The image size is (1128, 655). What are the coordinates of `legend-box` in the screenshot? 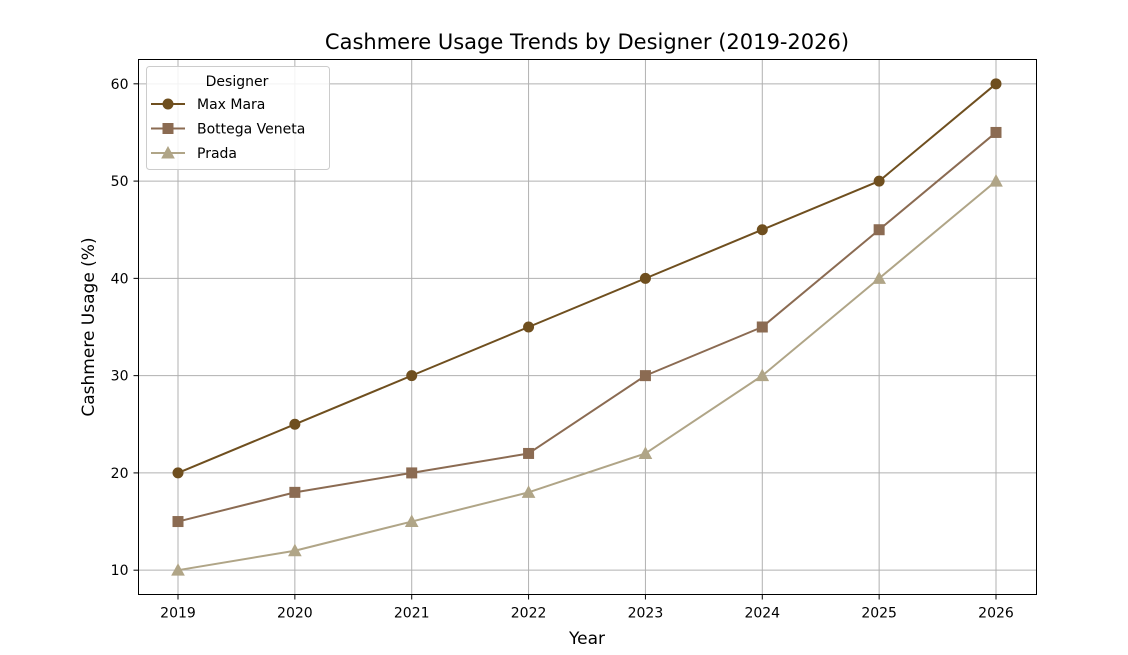 It's located at (238, 118).